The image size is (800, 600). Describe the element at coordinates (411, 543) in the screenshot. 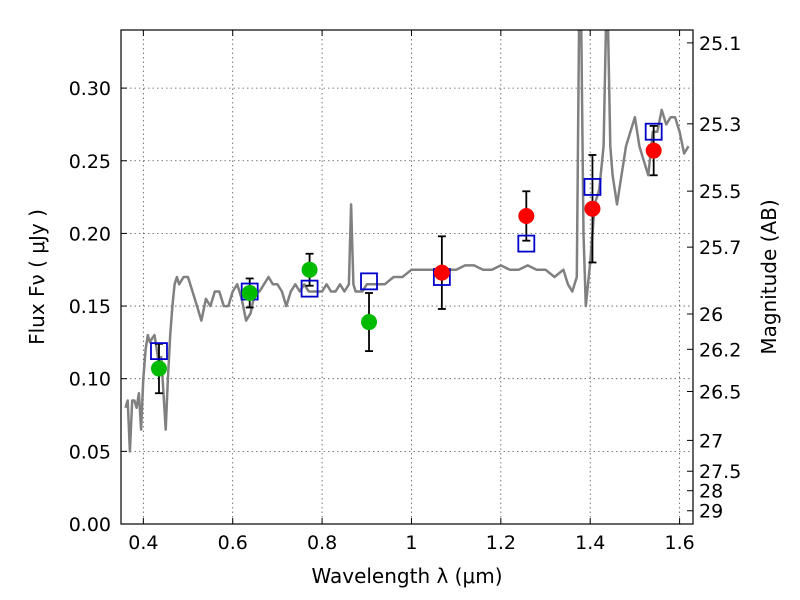

I see `x-tick-label: 1` at that location.